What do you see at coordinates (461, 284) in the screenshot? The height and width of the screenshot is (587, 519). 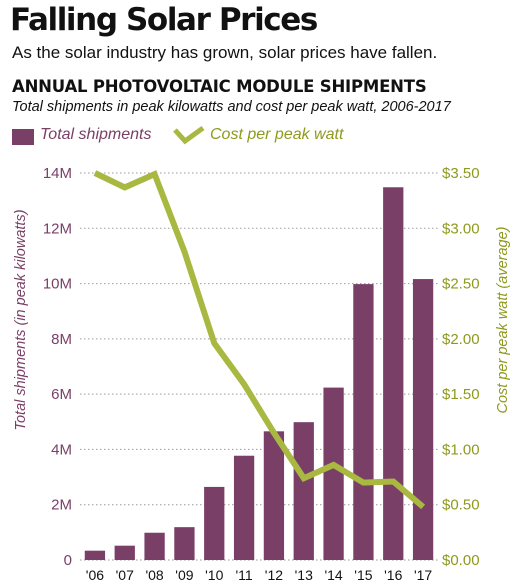 I see `y-tick-label-right: $2.50` at bounding box center [461, 284].